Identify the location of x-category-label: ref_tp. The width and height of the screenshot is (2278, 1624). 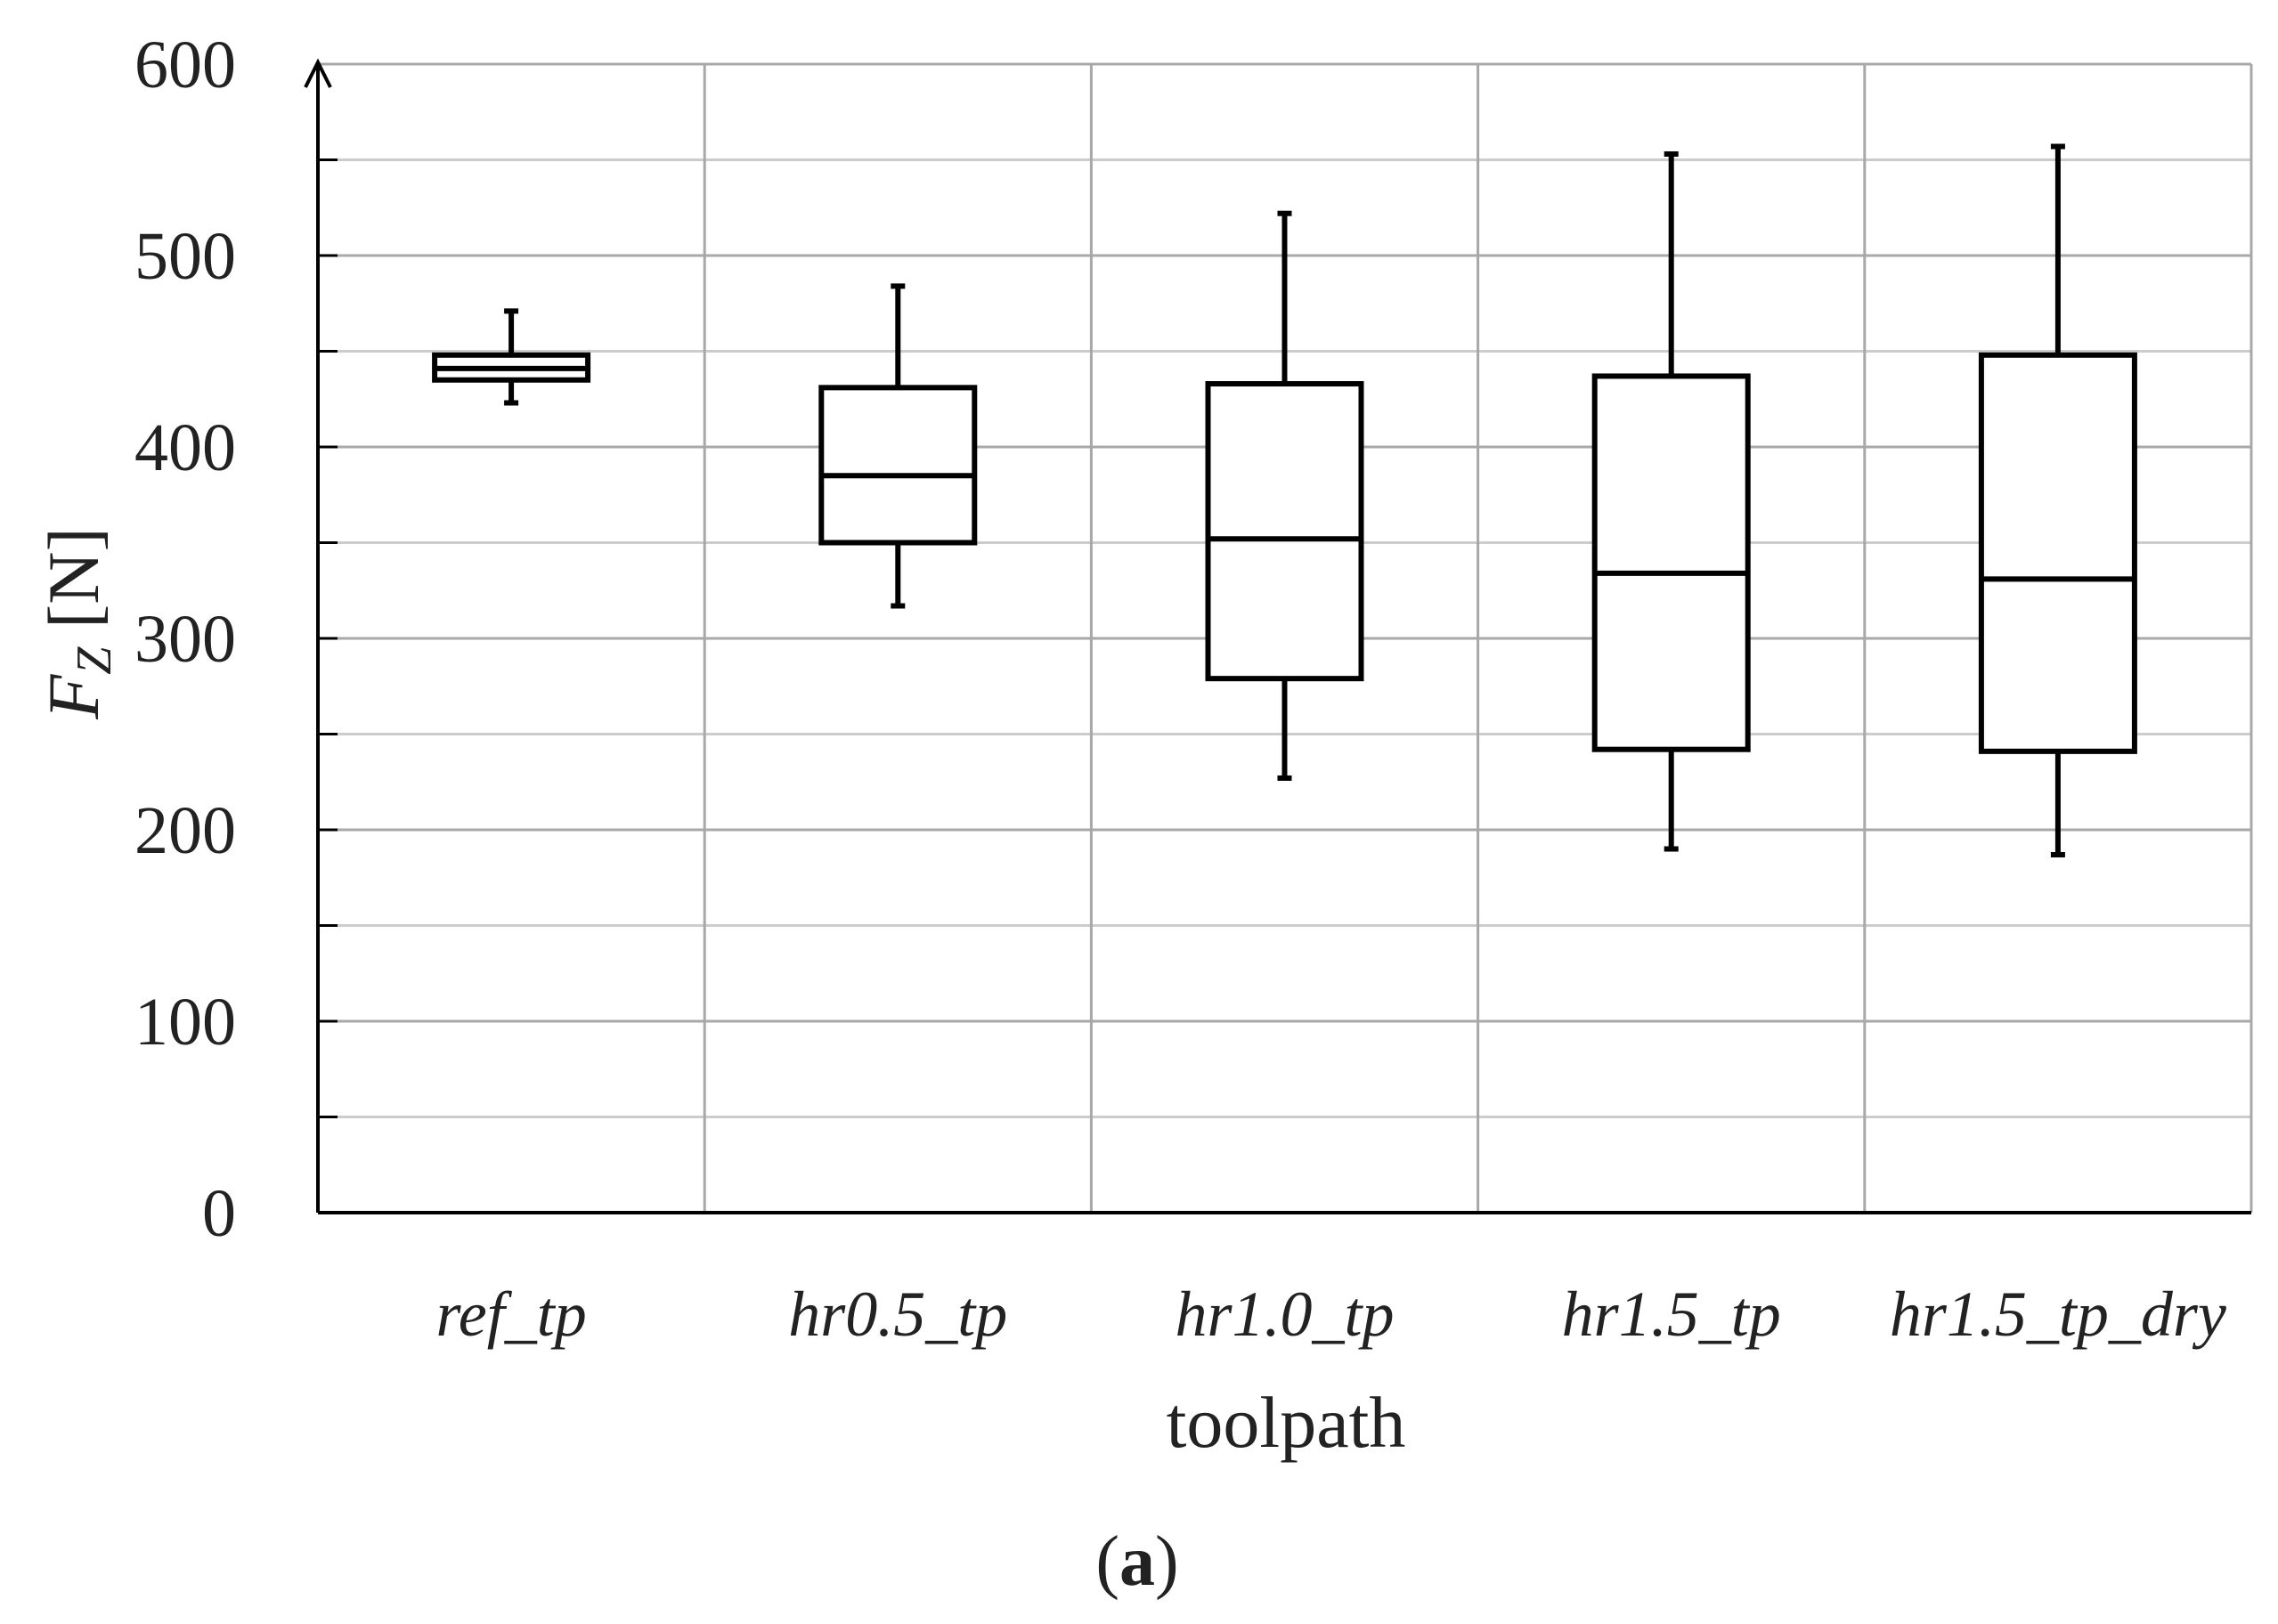
(511, 1314).